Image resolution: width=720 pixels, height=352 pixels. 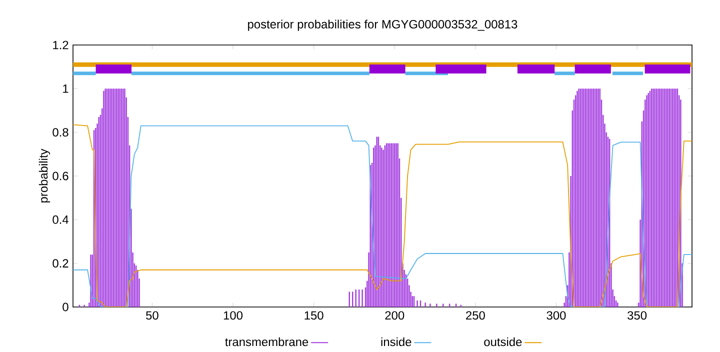 I want to click on x-tick-label: 100, so click(x=233, y=315).